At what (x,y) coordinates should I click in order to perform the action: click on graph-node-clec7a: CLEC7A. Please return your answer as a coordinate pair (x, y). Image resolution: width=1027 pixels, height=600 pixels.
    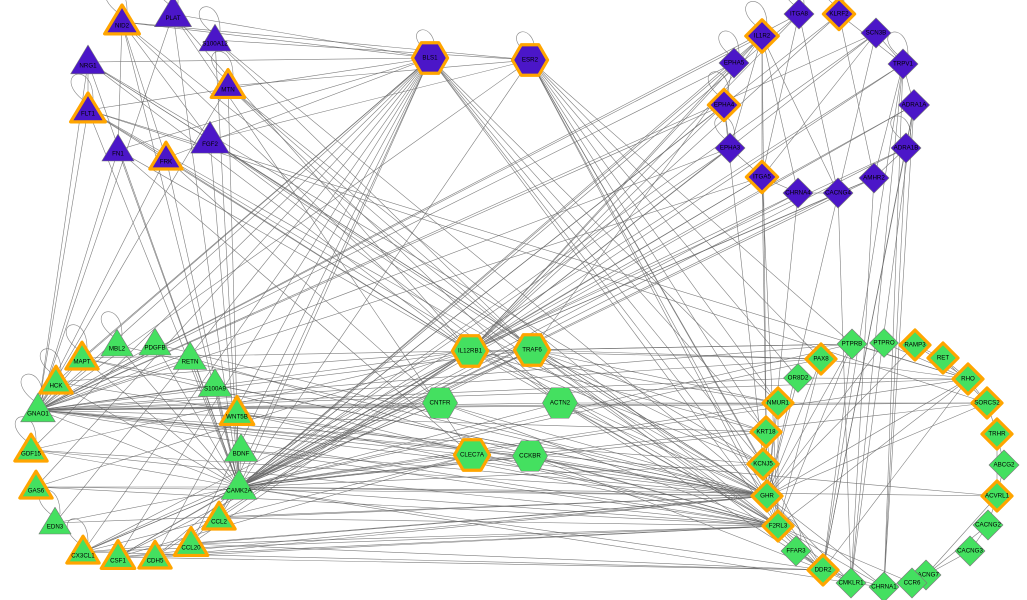
    Looking at the image, I should click on (472, 455).